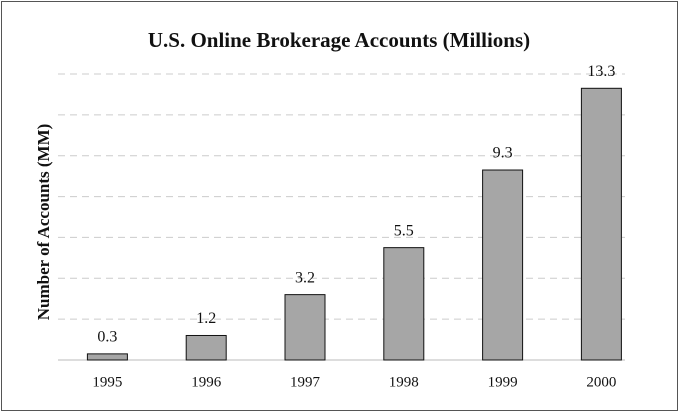  Describe the element at coordinates (206, 318) in the screenshot. I see `value-label: 1.2` at that location.